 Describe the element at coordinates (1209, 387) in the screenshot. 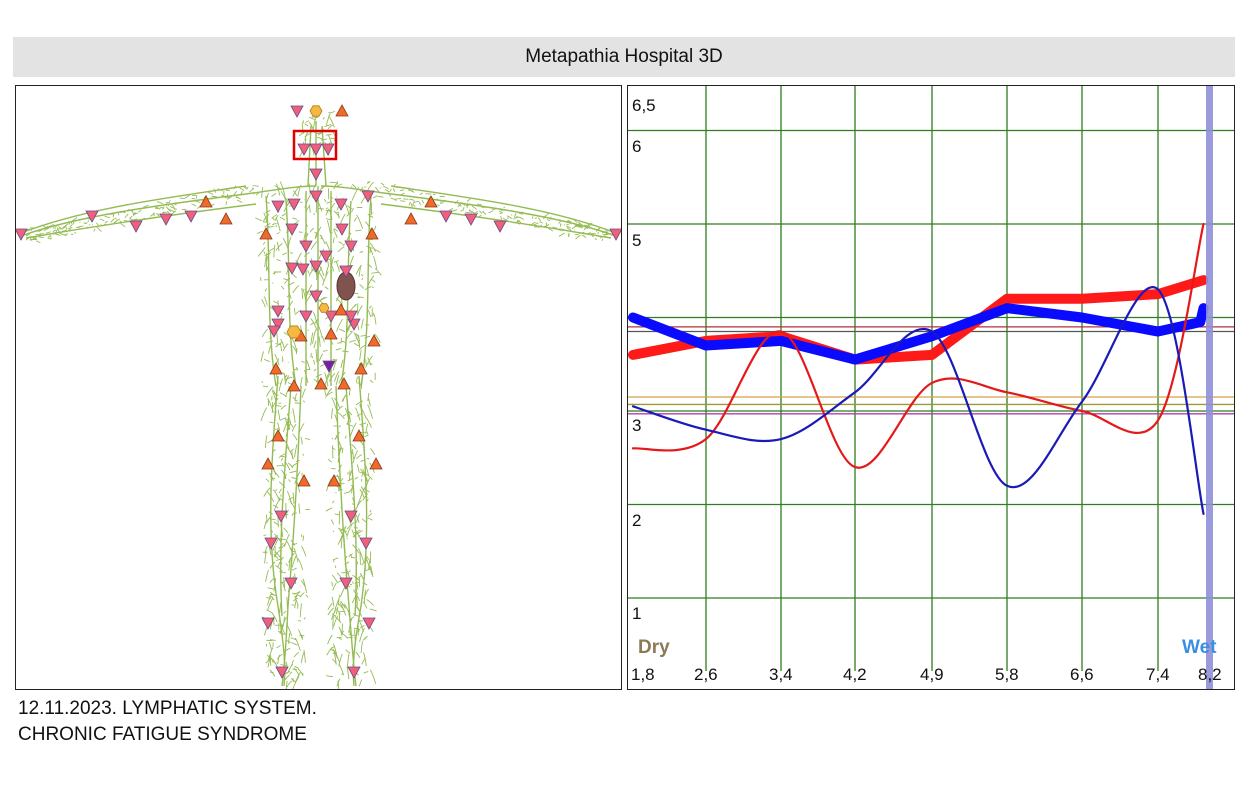

I see `position-cursor` at that location.